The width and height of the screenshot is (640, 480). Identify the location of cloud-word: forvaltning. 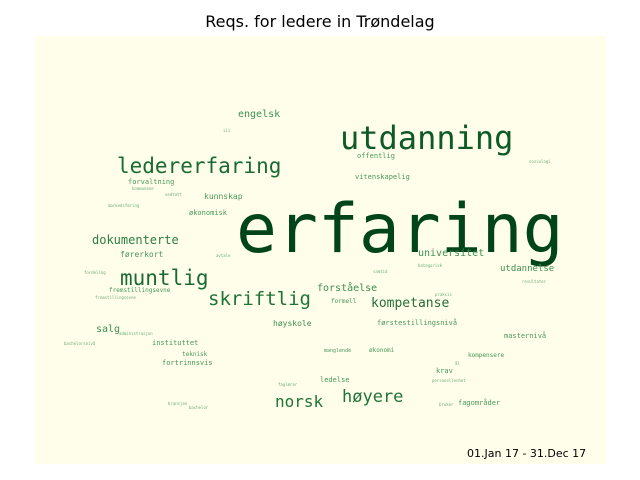
(151, 182).